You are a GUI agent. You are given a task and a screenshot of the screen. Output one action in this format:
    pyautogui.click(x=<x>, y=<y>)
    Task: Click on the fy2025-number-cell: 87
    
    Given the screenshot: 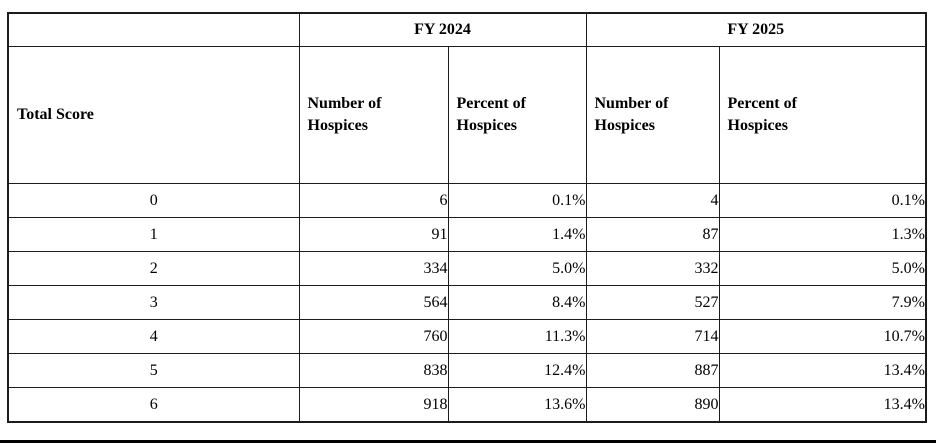 What is the action you would take?
    pyautogui.click(x=652, y=234)
    